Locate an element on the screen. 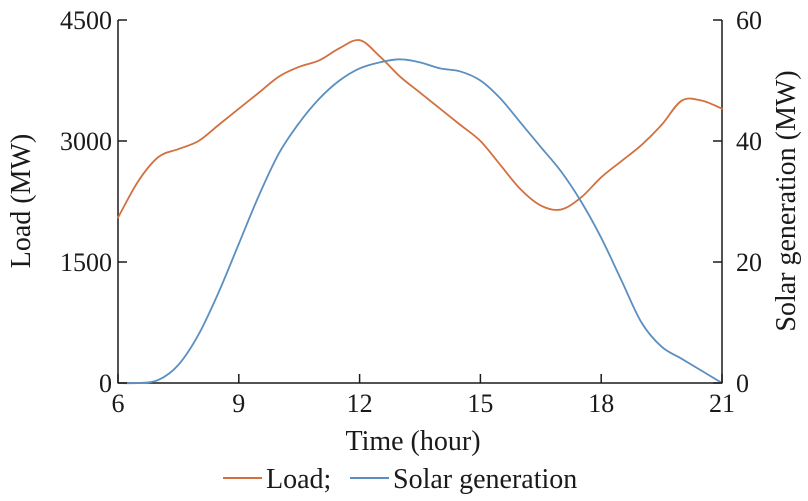 This screenshot has width=808, height=501. legend: Load; Solar generation is located at coordinates (400, 479).